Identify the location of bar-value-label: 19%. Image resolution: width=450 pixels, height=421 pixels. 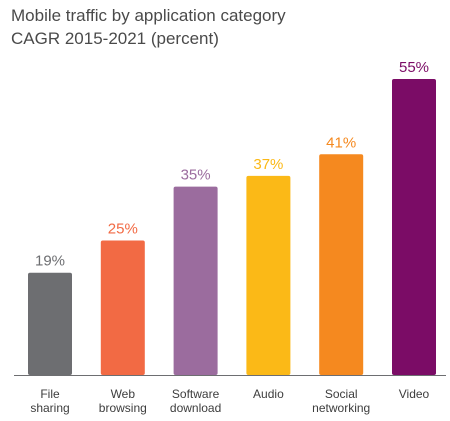
(50, 261).